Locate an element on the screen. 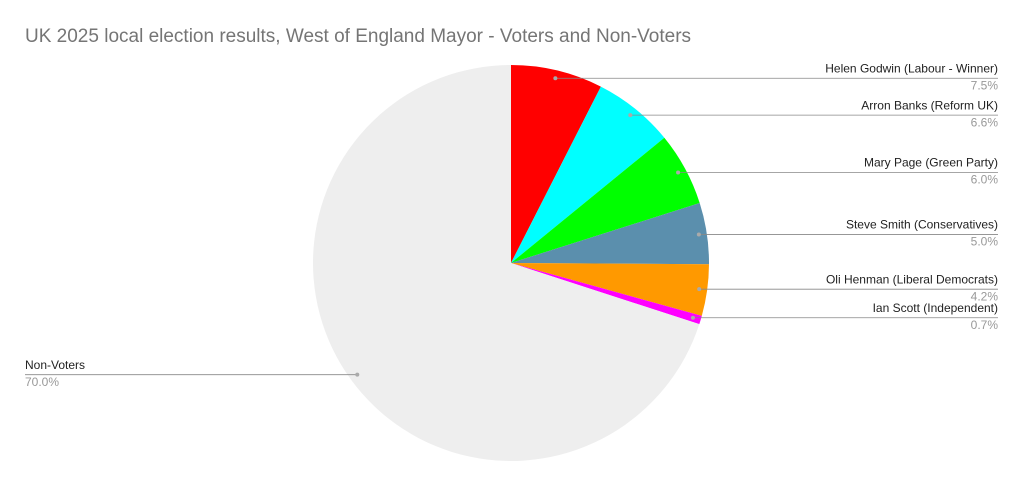 This screenshot has height=486, width=1023. slice-percent: 0.7% is located at coordinates (985, 325).